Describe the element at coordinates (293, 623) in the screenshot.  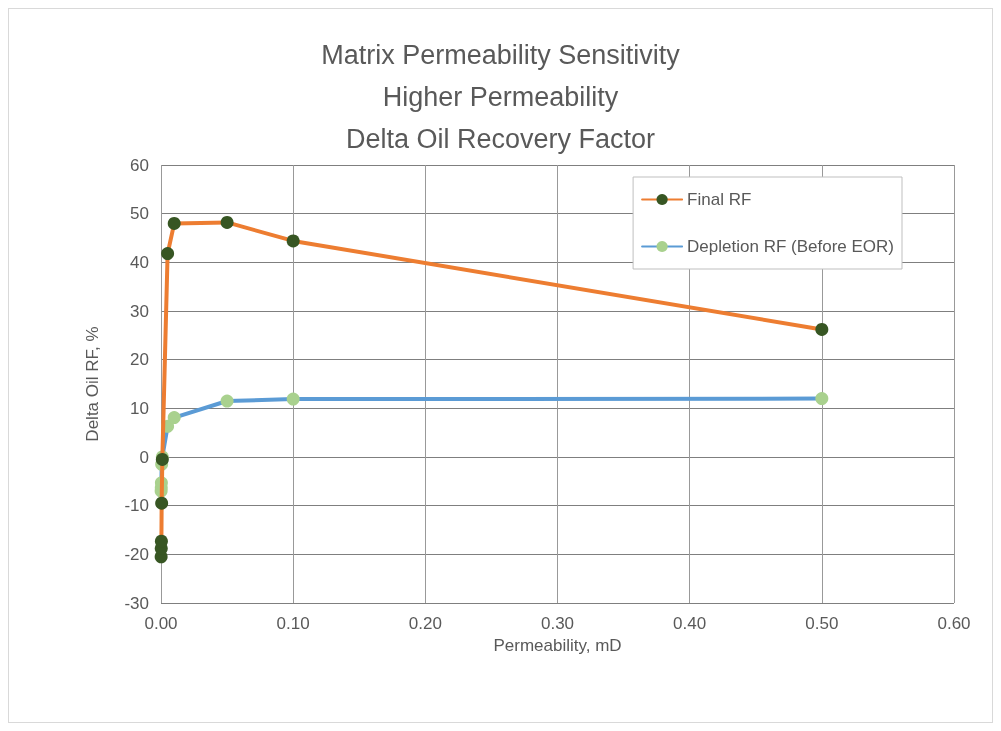
I see `x-tick-label: 0.10` at that location.